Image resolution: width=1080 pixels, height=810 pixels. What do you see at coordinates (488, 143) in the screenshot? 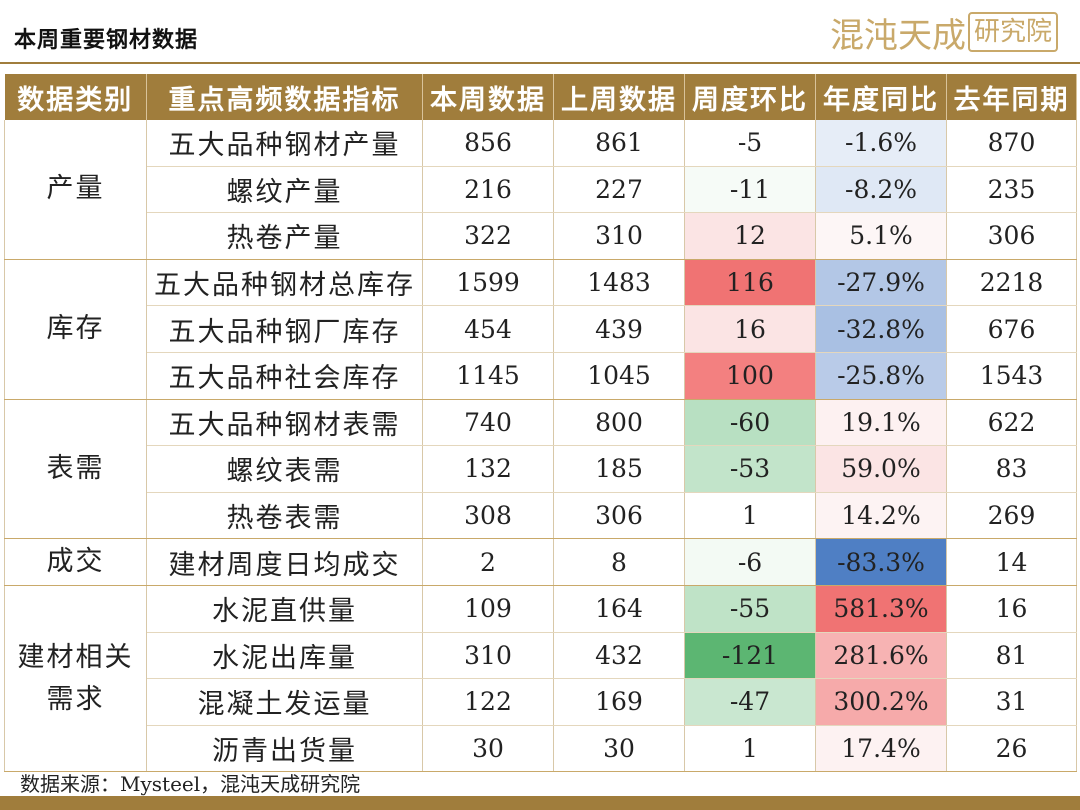
I see `this-week-cell: 856` at bounding box center [488, 143].